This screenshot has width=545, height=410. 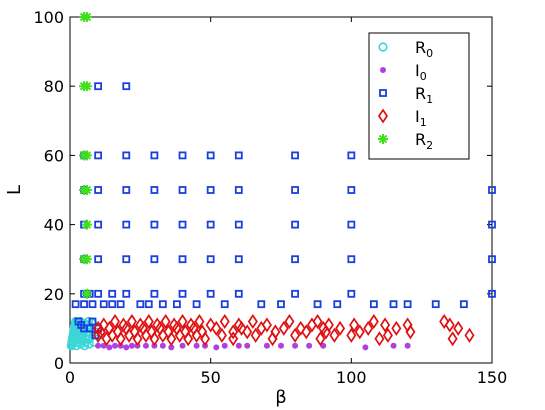 What do you see at coordinates (383, 47) in the screenshot?
I see `legend-marker-r0` at bounding box center [383, 47].